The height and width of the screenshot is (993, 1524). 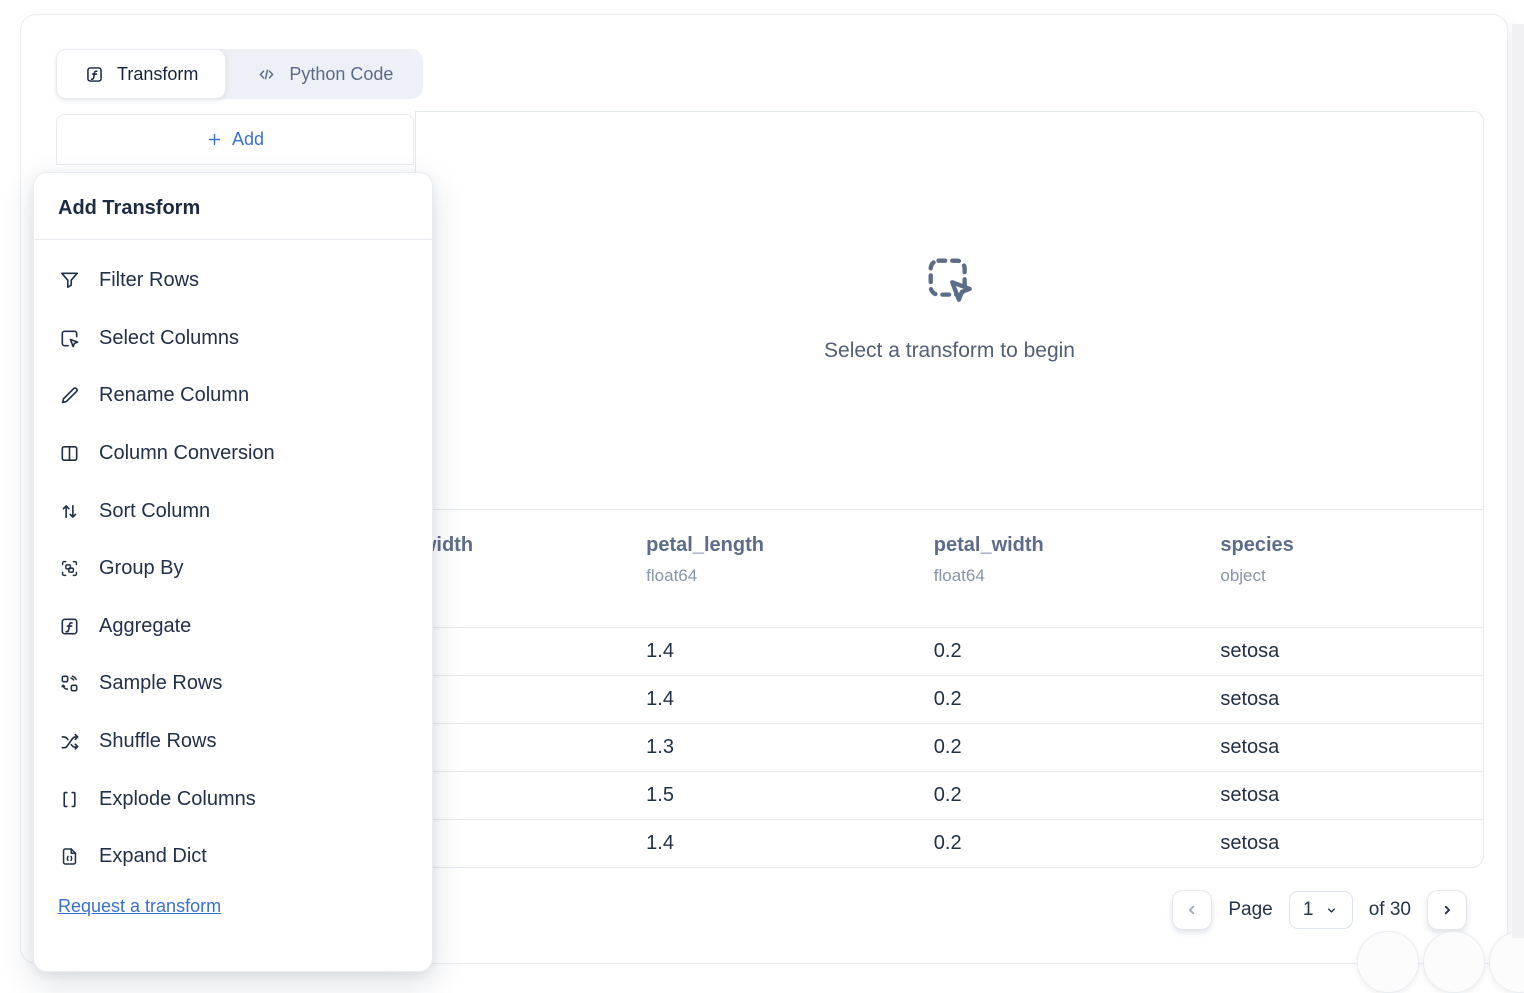 What do you see at coordinates (949, 350) in the screenshot?
I see `empty-state-message: Select a transform to begin` at bounding box center [949, 350].